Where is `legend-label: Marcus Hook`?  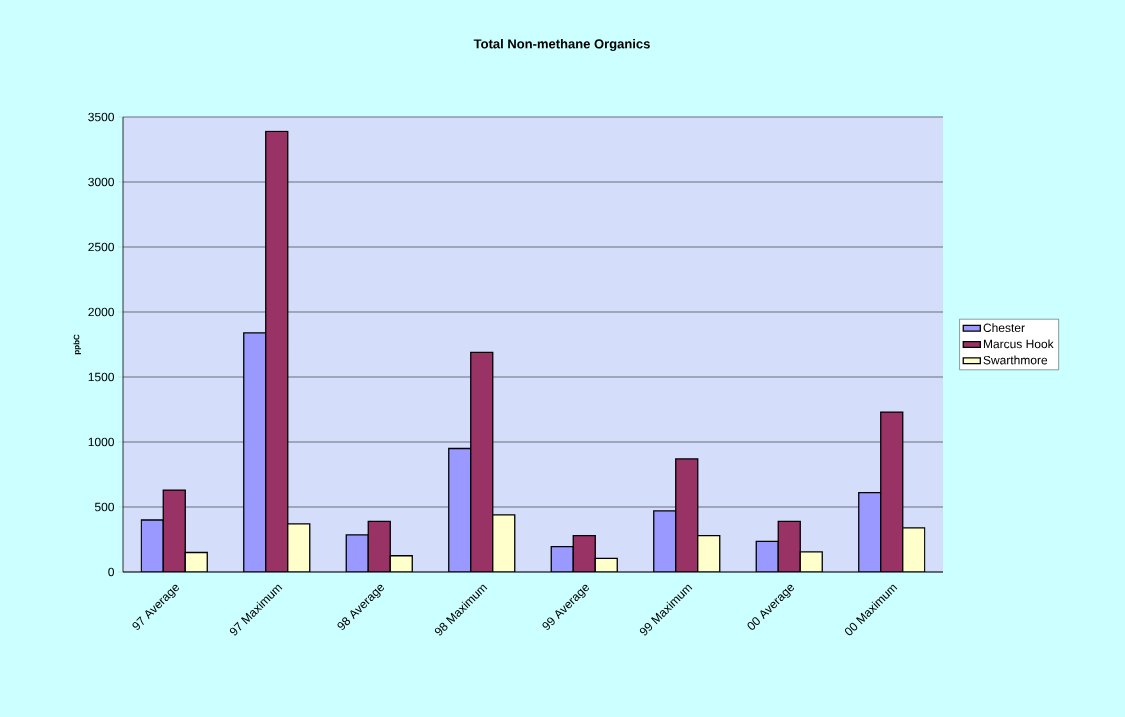 legend-label: Marcus Hook is located at coordinates (1018, 344).